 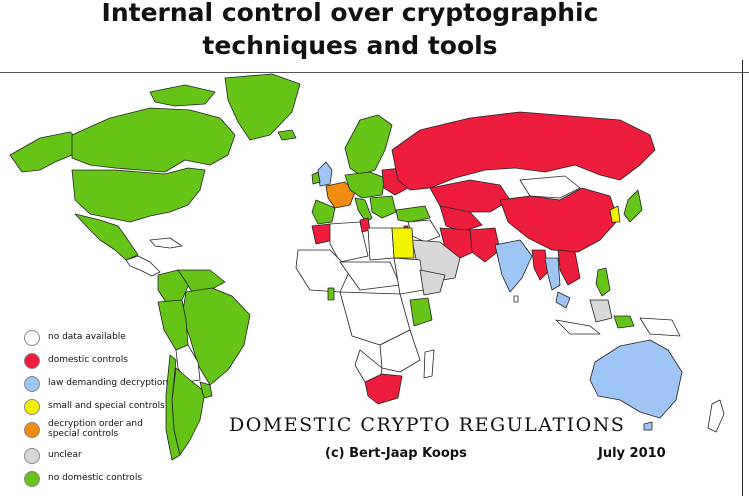 I want to click on region-indochina, so click(x=569, y=267).